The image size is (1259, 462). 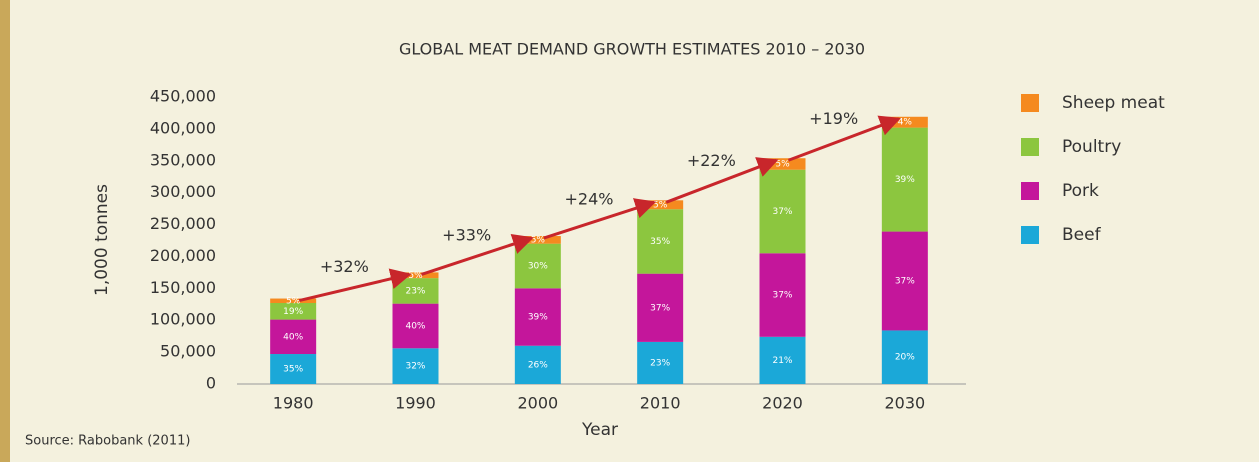 What do you see at coordinates (183, 223) in the screenshot?
I see `y-tick-label: 250,000` at bounding box center [183, 223].